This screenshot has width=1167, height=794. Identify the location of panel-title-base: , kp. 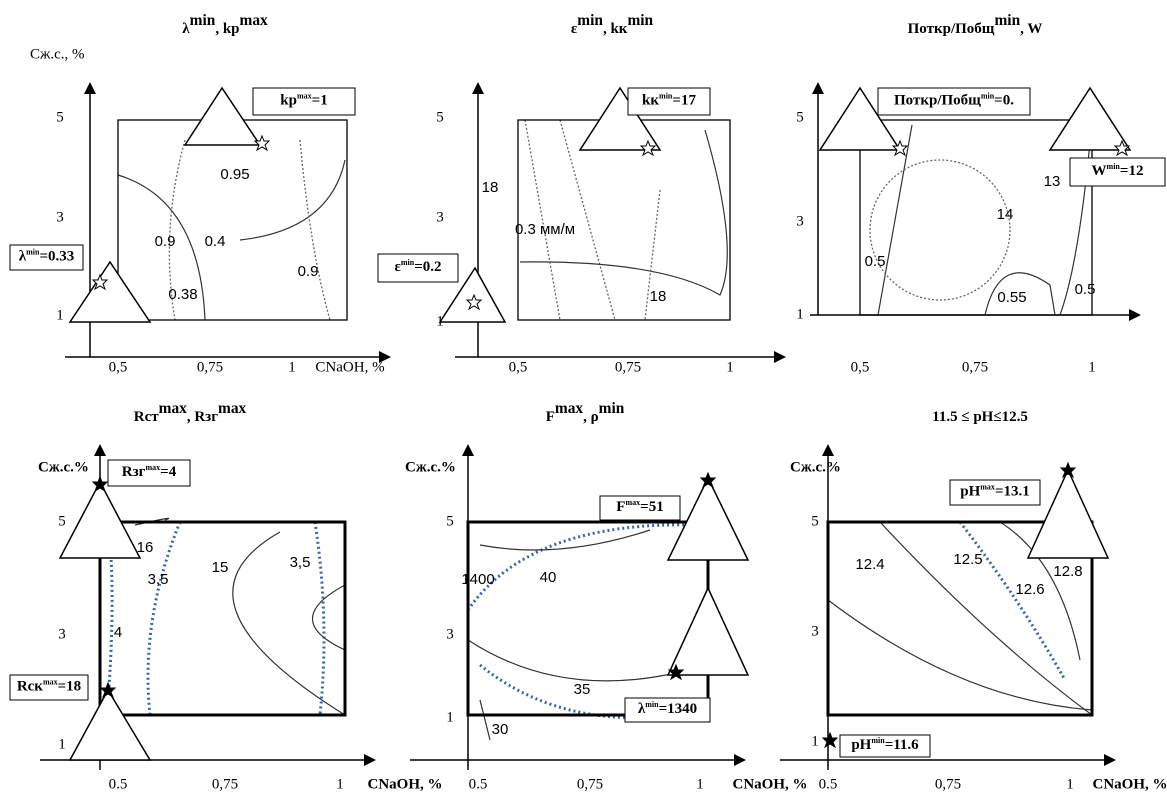
(227, 29).